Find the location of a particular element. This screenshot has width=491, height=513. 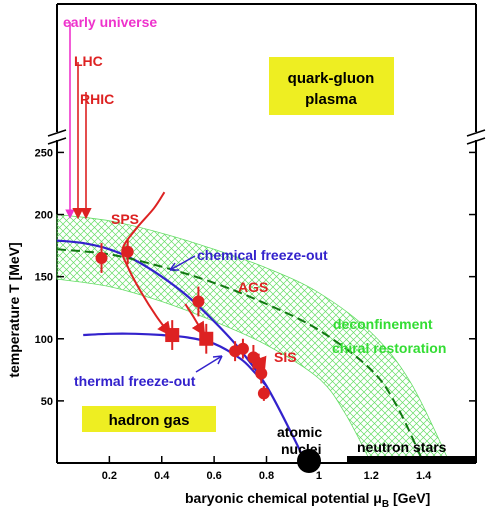

early-universe-label: early universe is located at coordinates (110, 22).